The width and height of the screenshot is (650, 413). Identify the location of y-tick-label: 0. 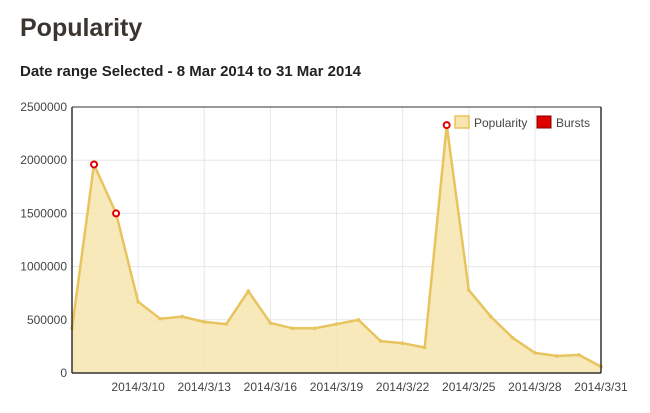
(63, 373).